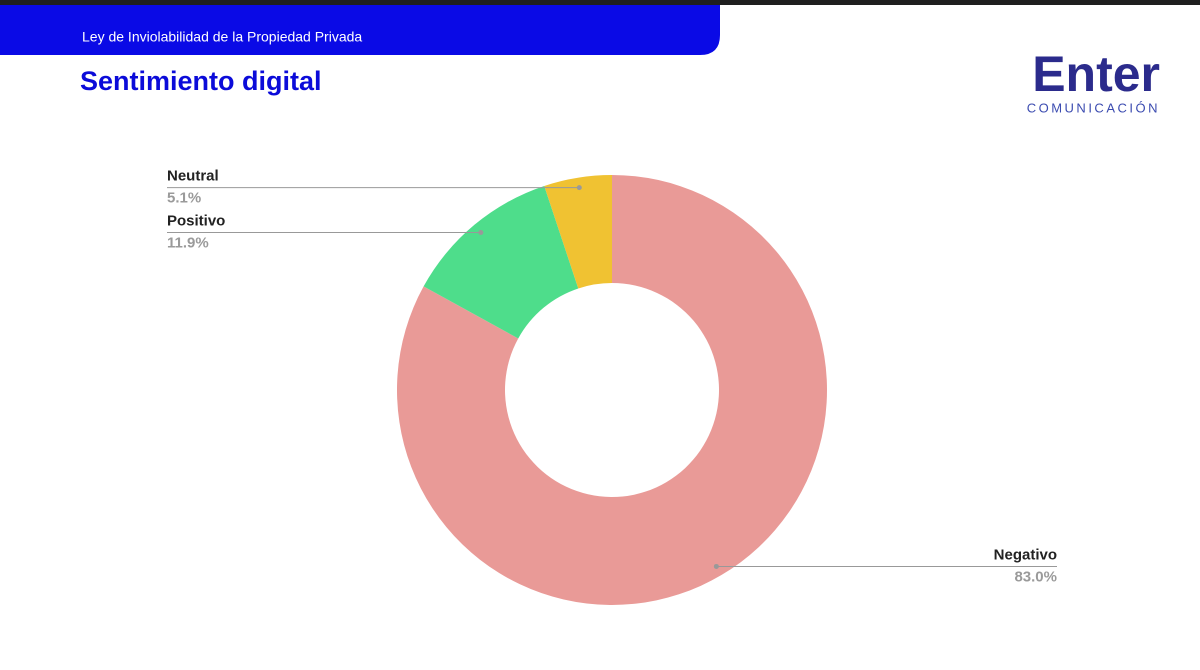 Image resolution: width=1200 pixels, height=670 pixels. What do you see at coordinates (1025, 554) in the screenshot?
I see `slice-label: Negativo` at bounding box center [1025, 554].